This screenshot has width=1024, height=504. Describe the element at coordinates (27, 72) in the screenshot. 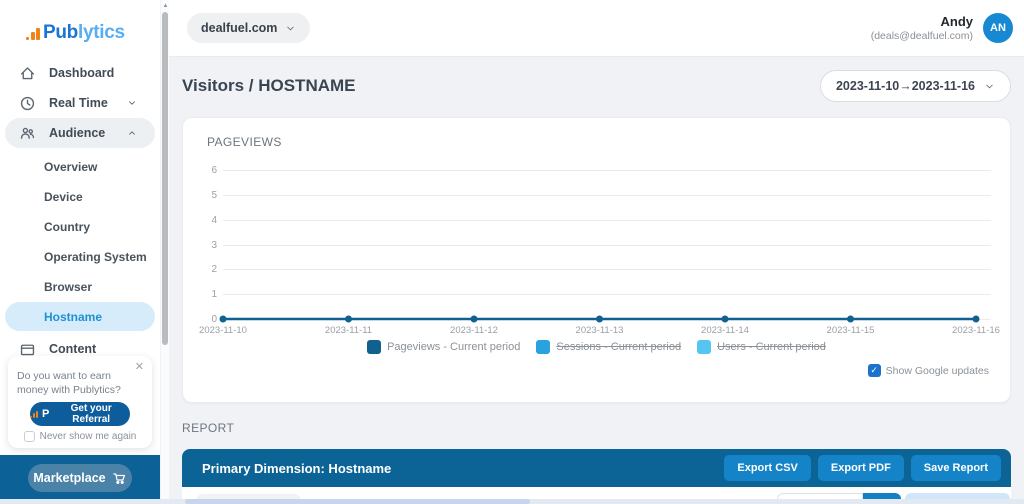

I see `home-icon` at that location.